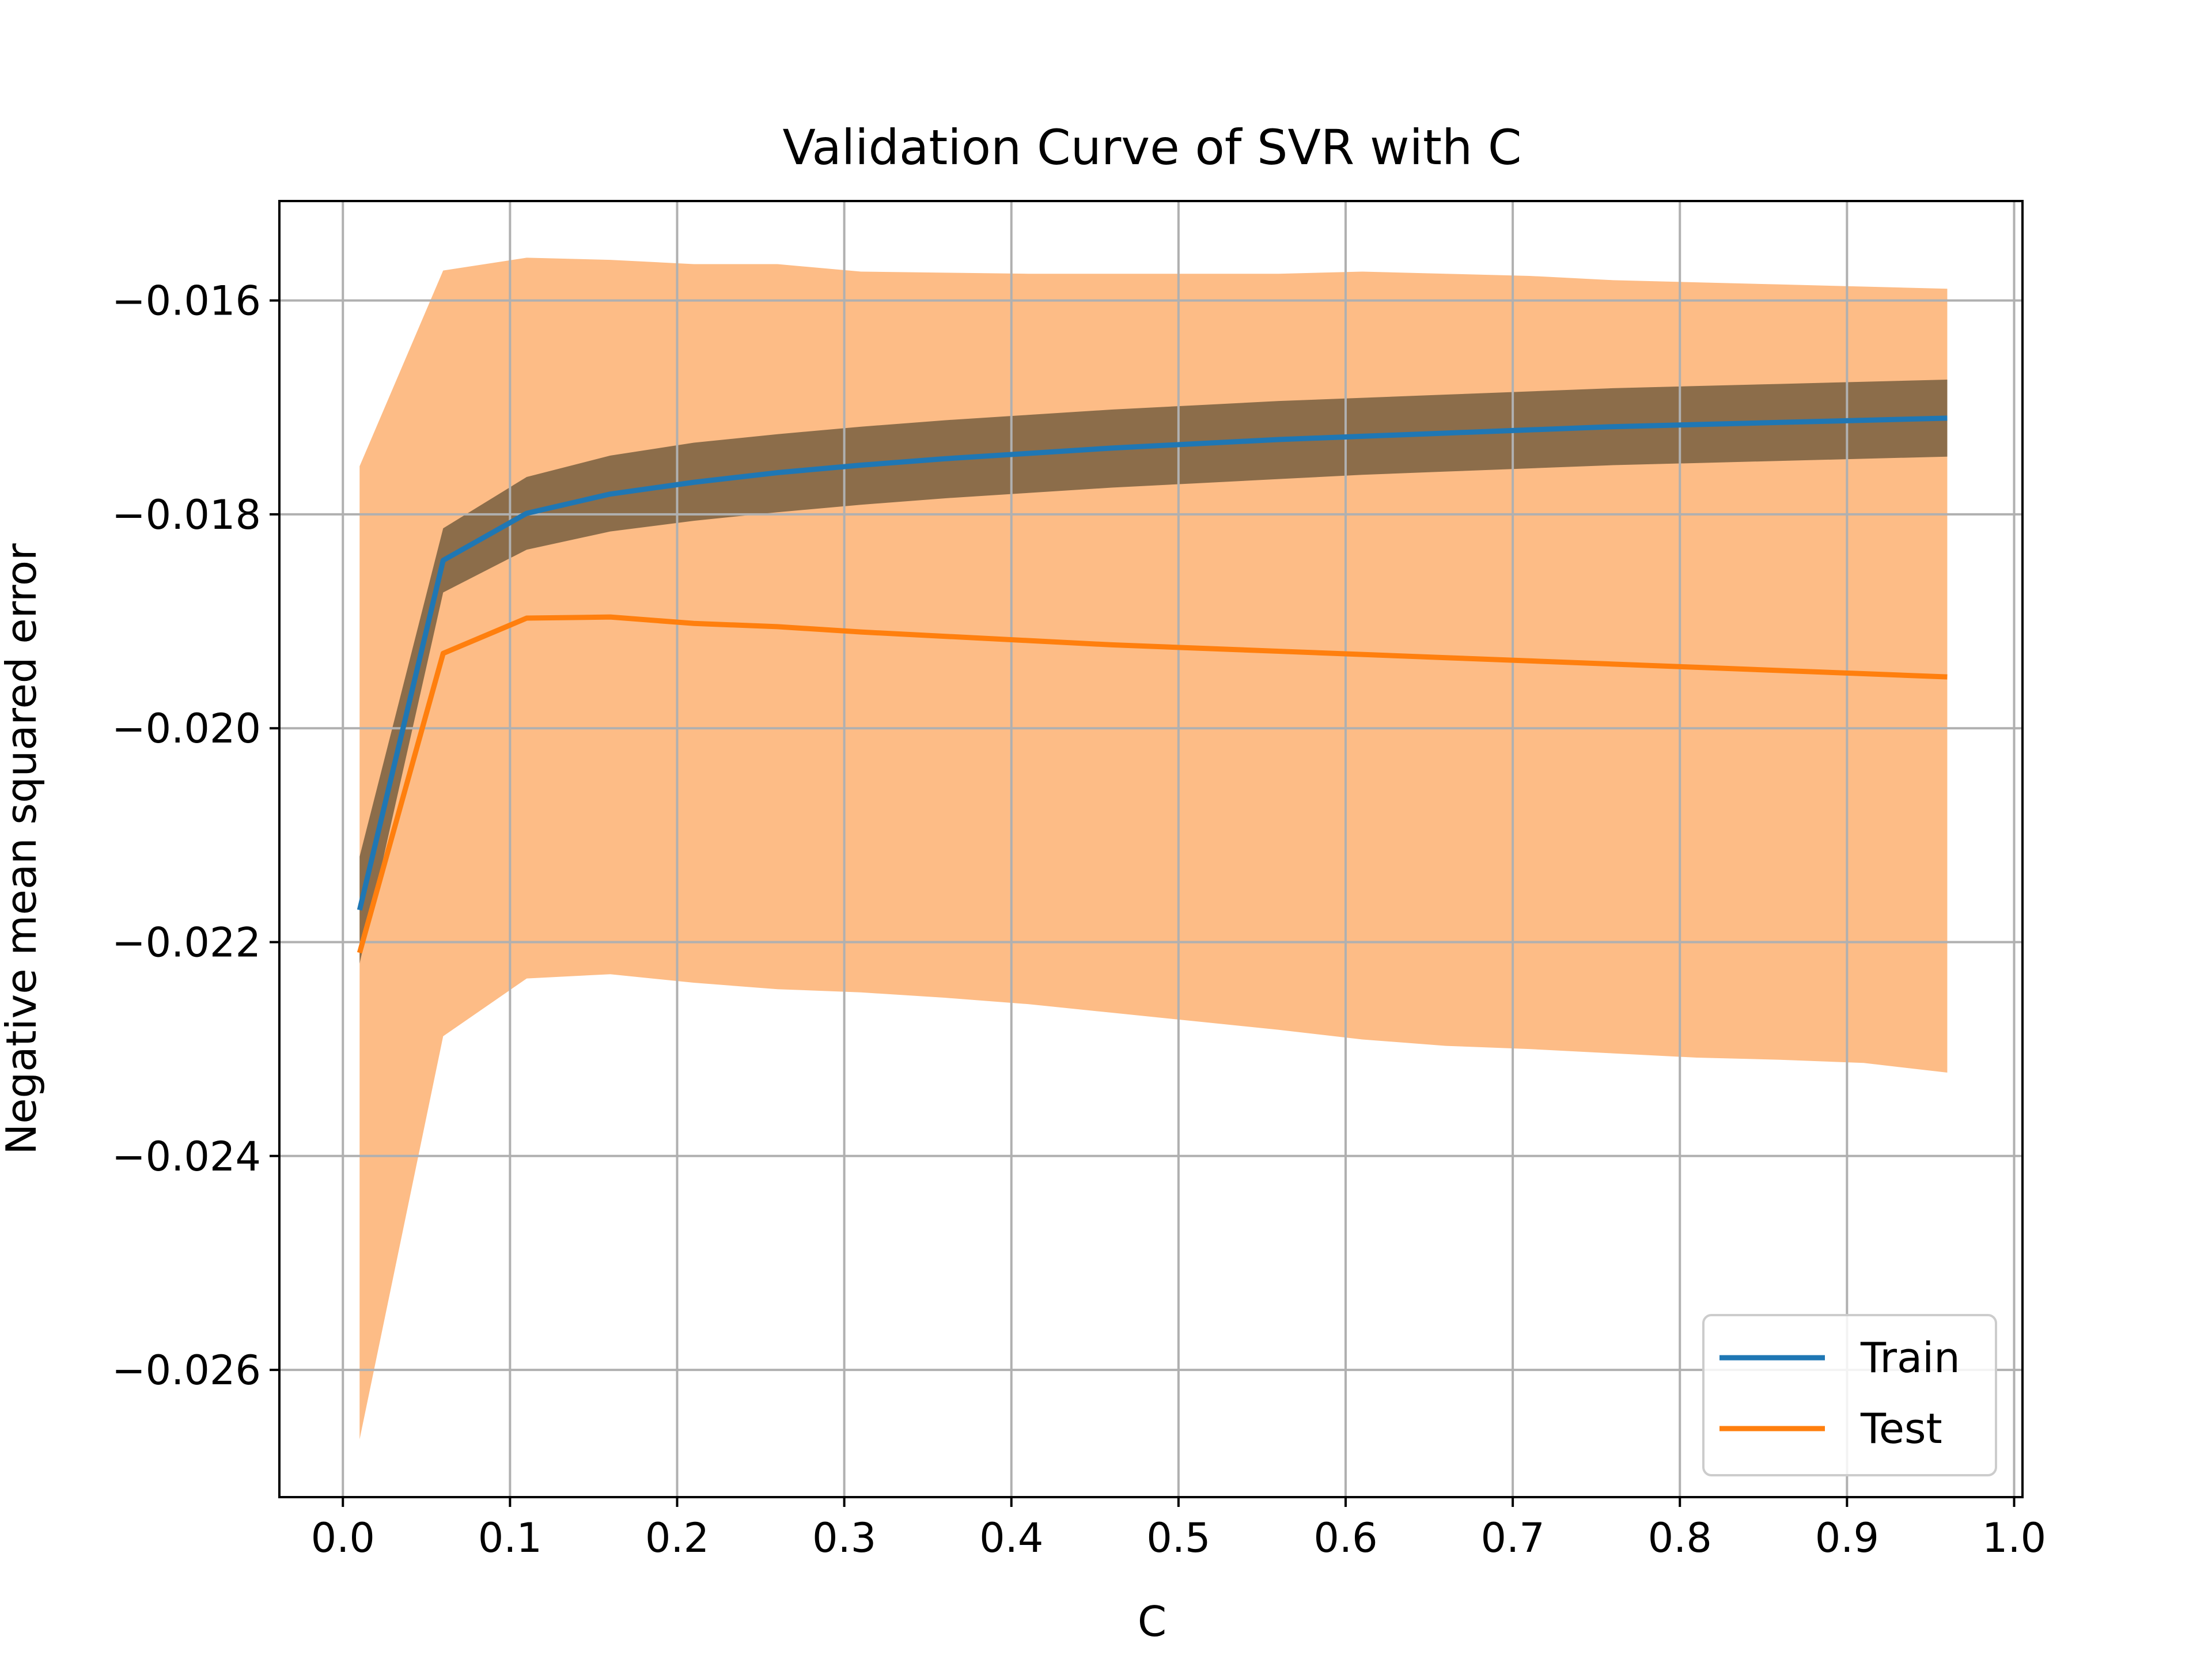  I want to click on y-tick-label: −0.022, so click(186, 943).